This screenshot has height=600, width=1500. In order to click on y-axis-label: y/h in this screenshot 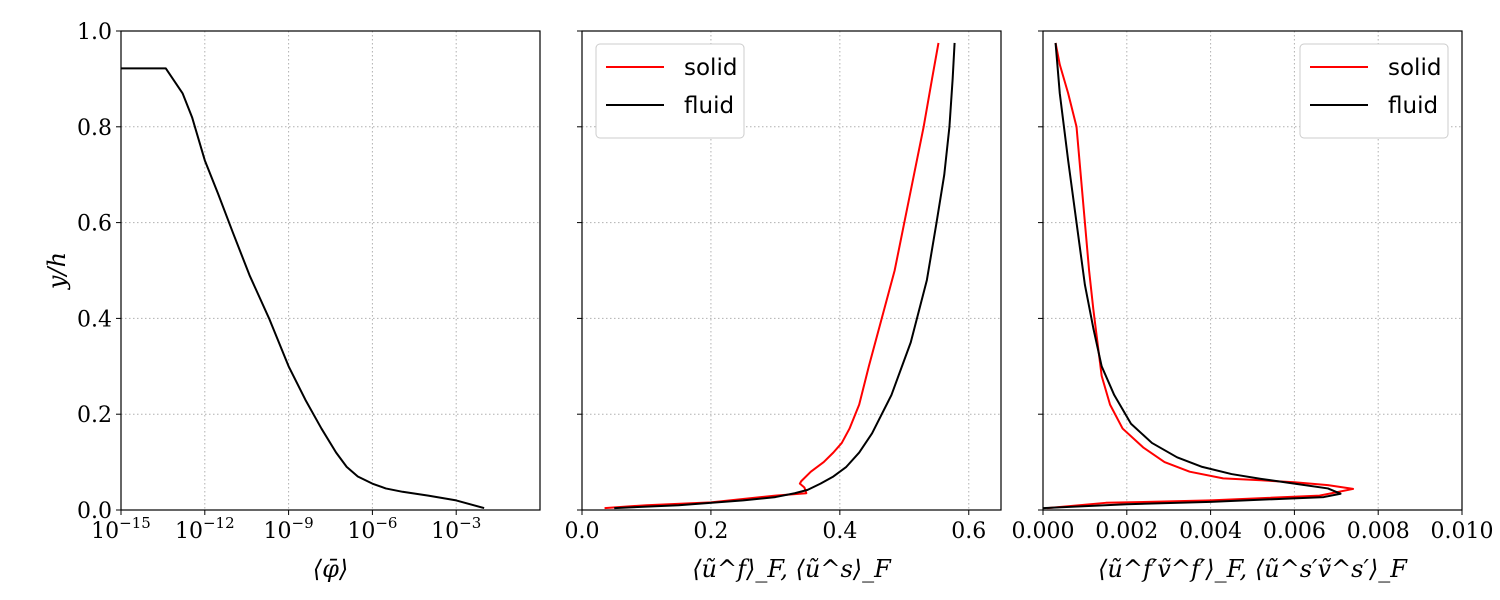, I will do `click(57, 271)`.